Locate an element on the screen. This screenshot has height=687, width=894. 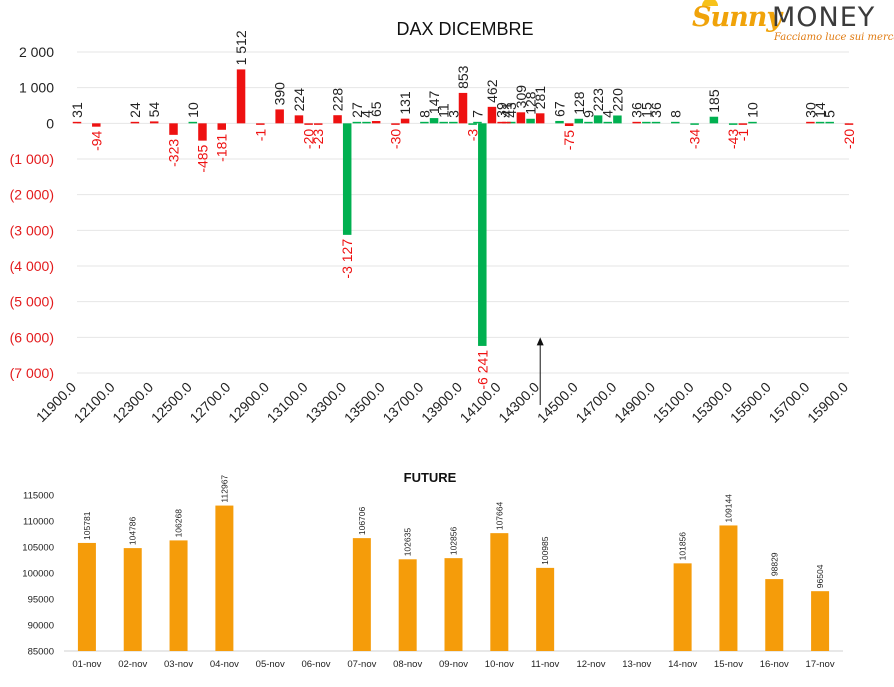
future-category-label: 05-nov is located at coordinates (270, 664).